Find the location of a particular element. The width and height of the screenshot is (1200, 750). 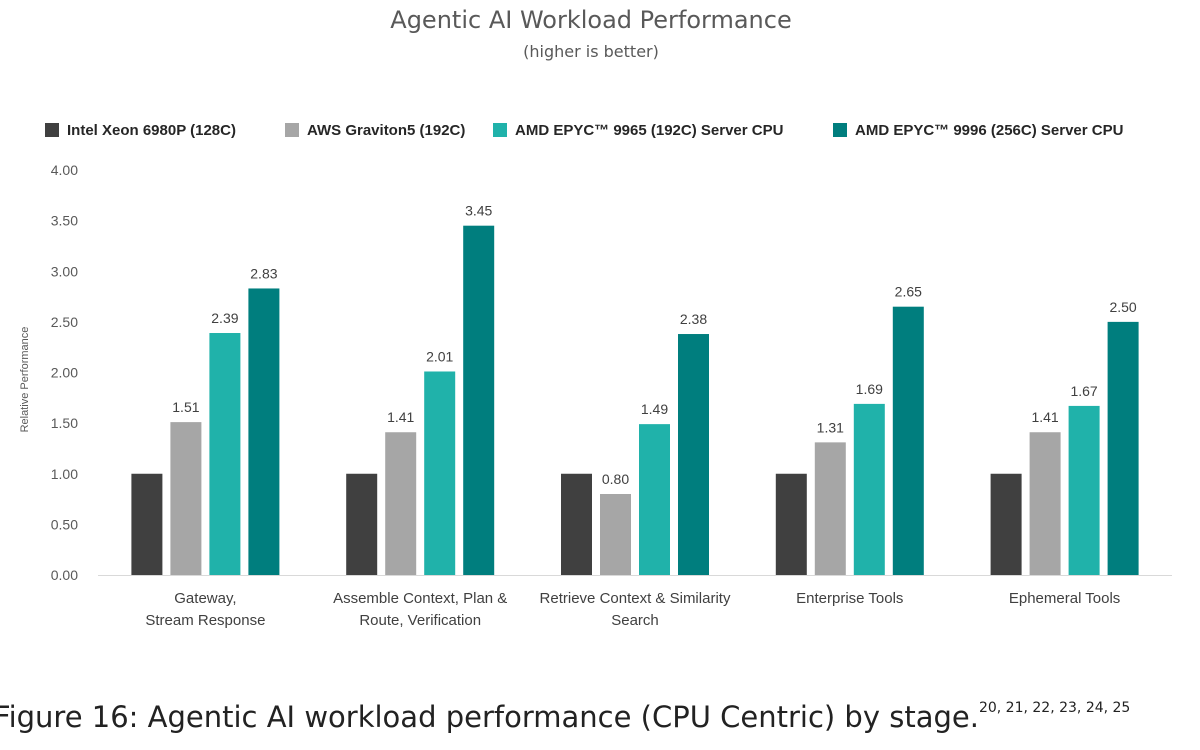

x-tick-label-line: Gateway, is located at coordinates (205, 598).